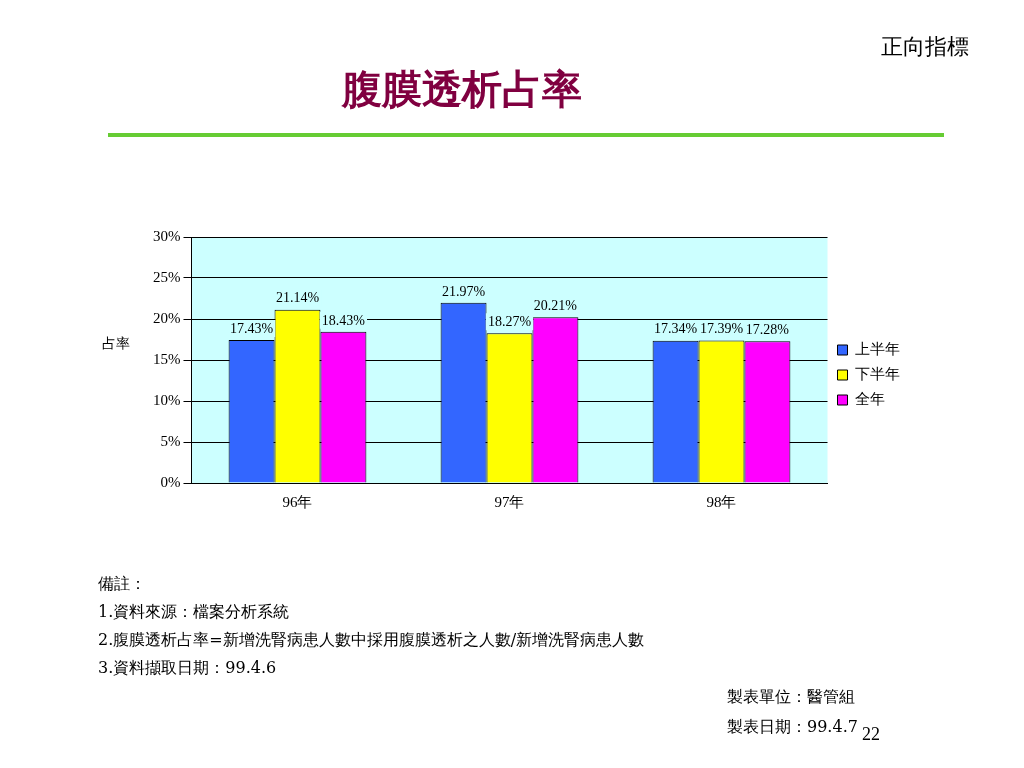 This screenshot has height=768, width=1024. I want to click on text: 製表單位：醫管組, so click(791, 697).